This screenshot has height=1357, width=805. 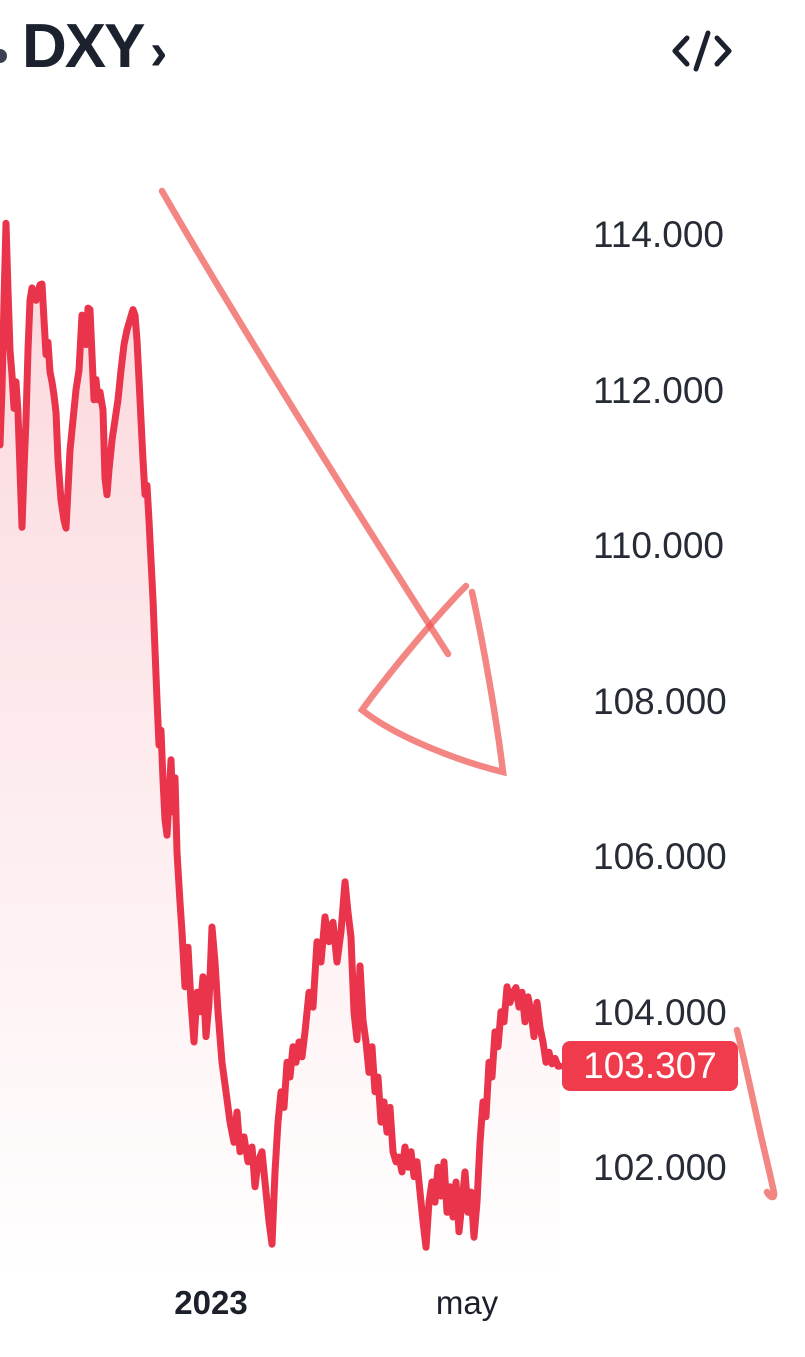 I want to click on y-axis-label: 102.000, so click(x=660, y=1167).